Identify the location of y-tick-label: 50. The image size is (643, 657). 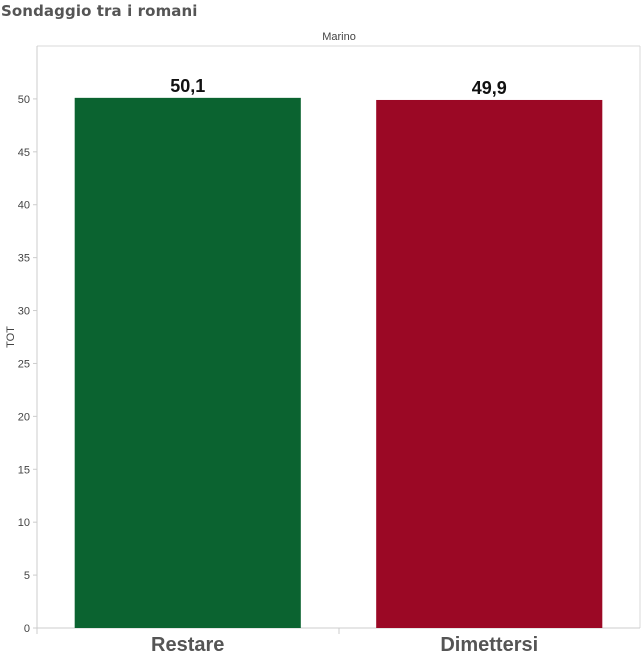
(24, 100).